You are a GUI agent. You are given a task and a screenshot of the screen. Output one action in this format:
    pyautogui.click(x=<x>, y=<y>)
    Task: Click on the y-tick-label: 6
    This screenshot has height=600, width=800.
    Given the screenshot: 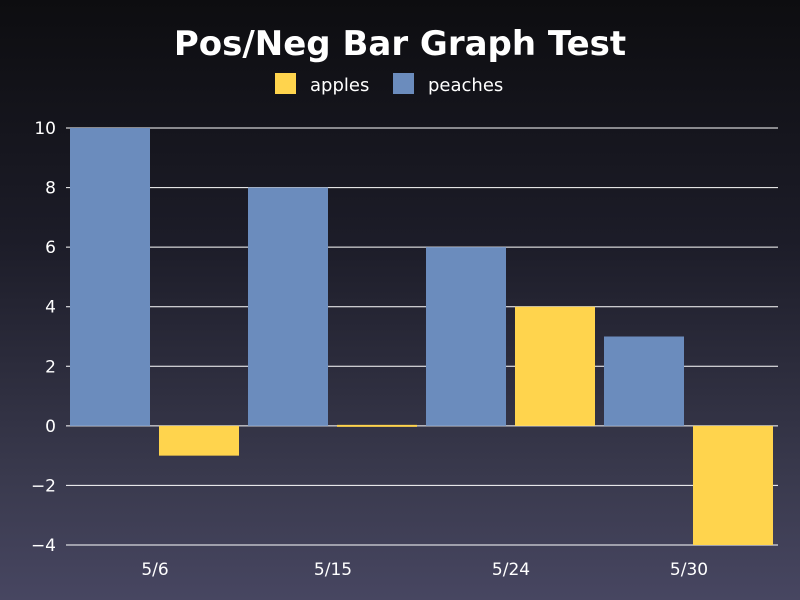 What is the action you would take?
    pyautogui.click(x=50, y=248)
    